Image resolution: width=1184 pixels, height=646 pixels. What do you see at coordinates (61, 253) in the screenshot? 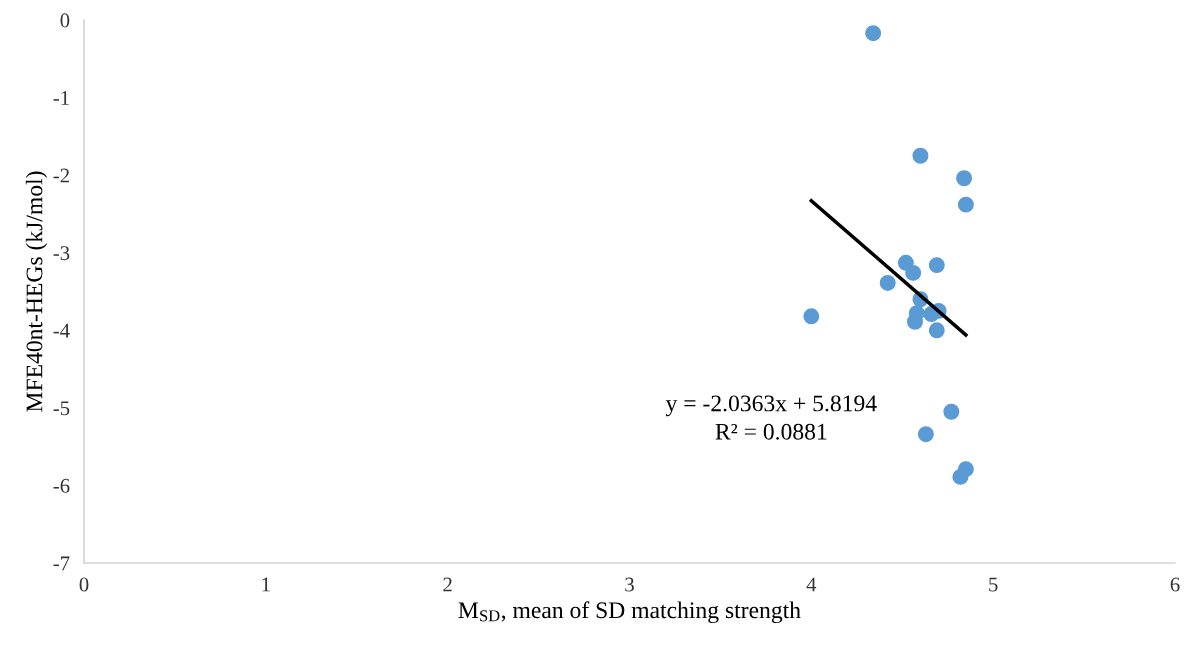
I see `y-tick-label: -3` at bounding box center [61, 253].